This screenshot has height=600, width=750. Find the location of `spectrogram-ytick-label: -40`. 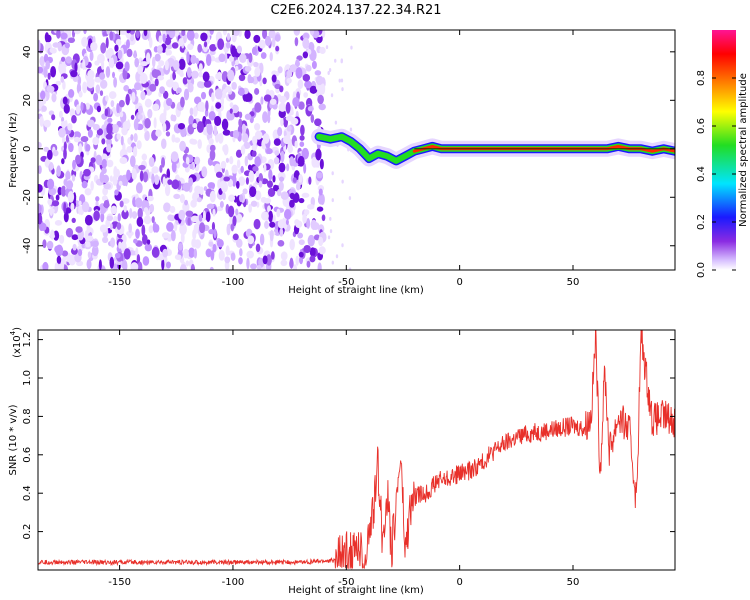

spectrogram-ytick-label: -40 is located at coordinates (27, 246).